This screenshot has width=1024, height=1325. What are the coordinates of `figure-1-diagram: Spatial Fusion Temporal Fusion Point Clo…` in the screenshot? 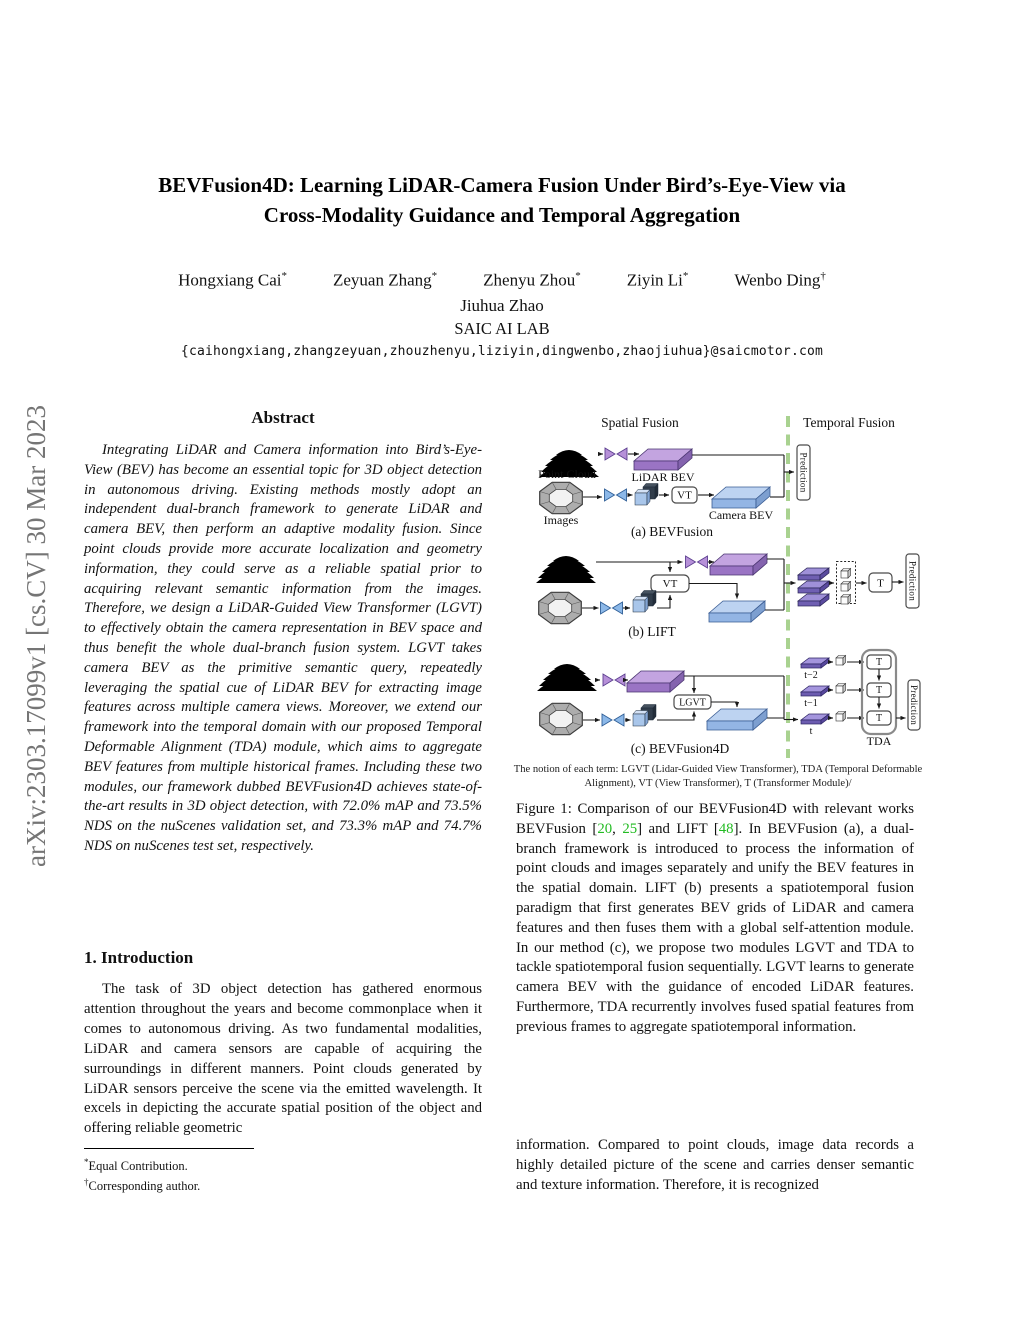 It's located at (728, 586).